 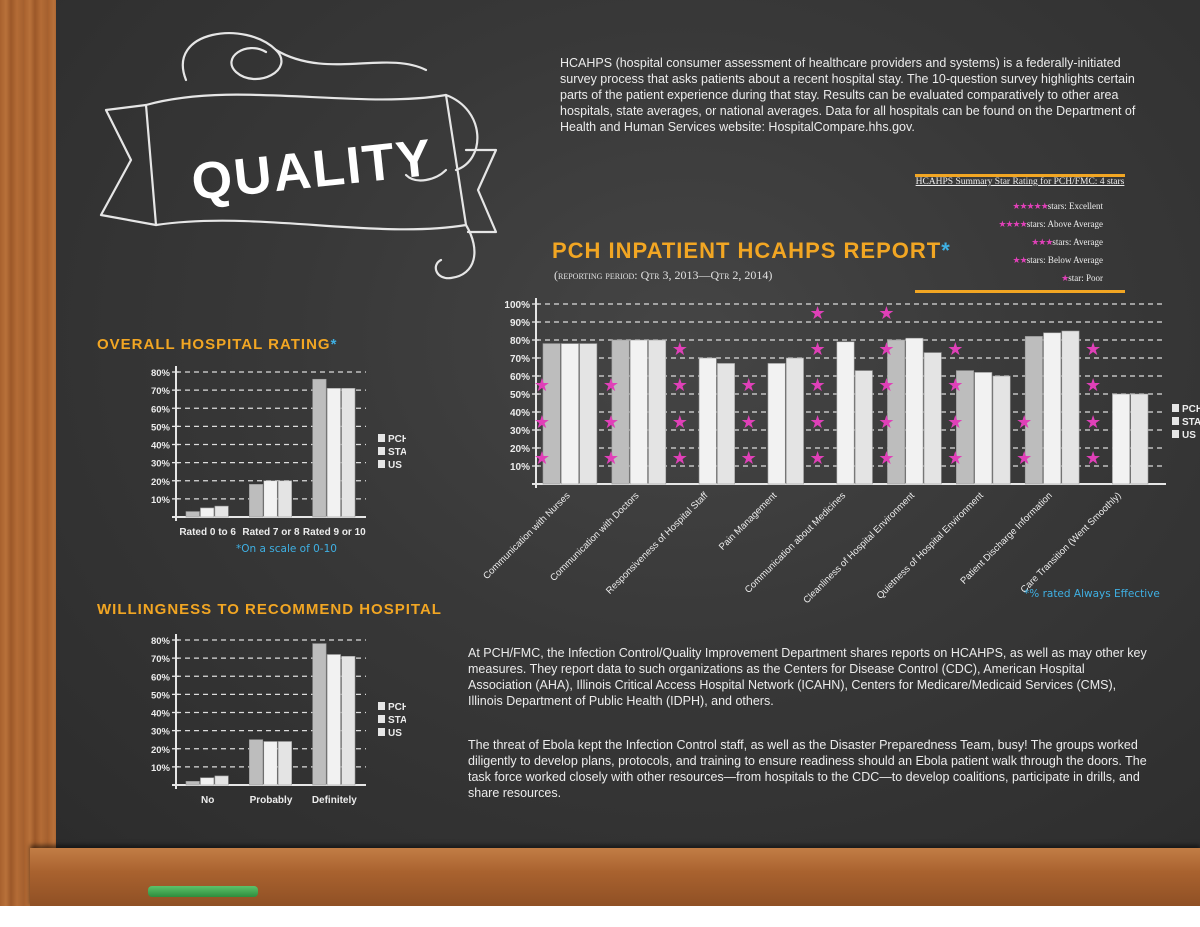 I want to click on legend-top-bar, so click(x=1020, y=175).